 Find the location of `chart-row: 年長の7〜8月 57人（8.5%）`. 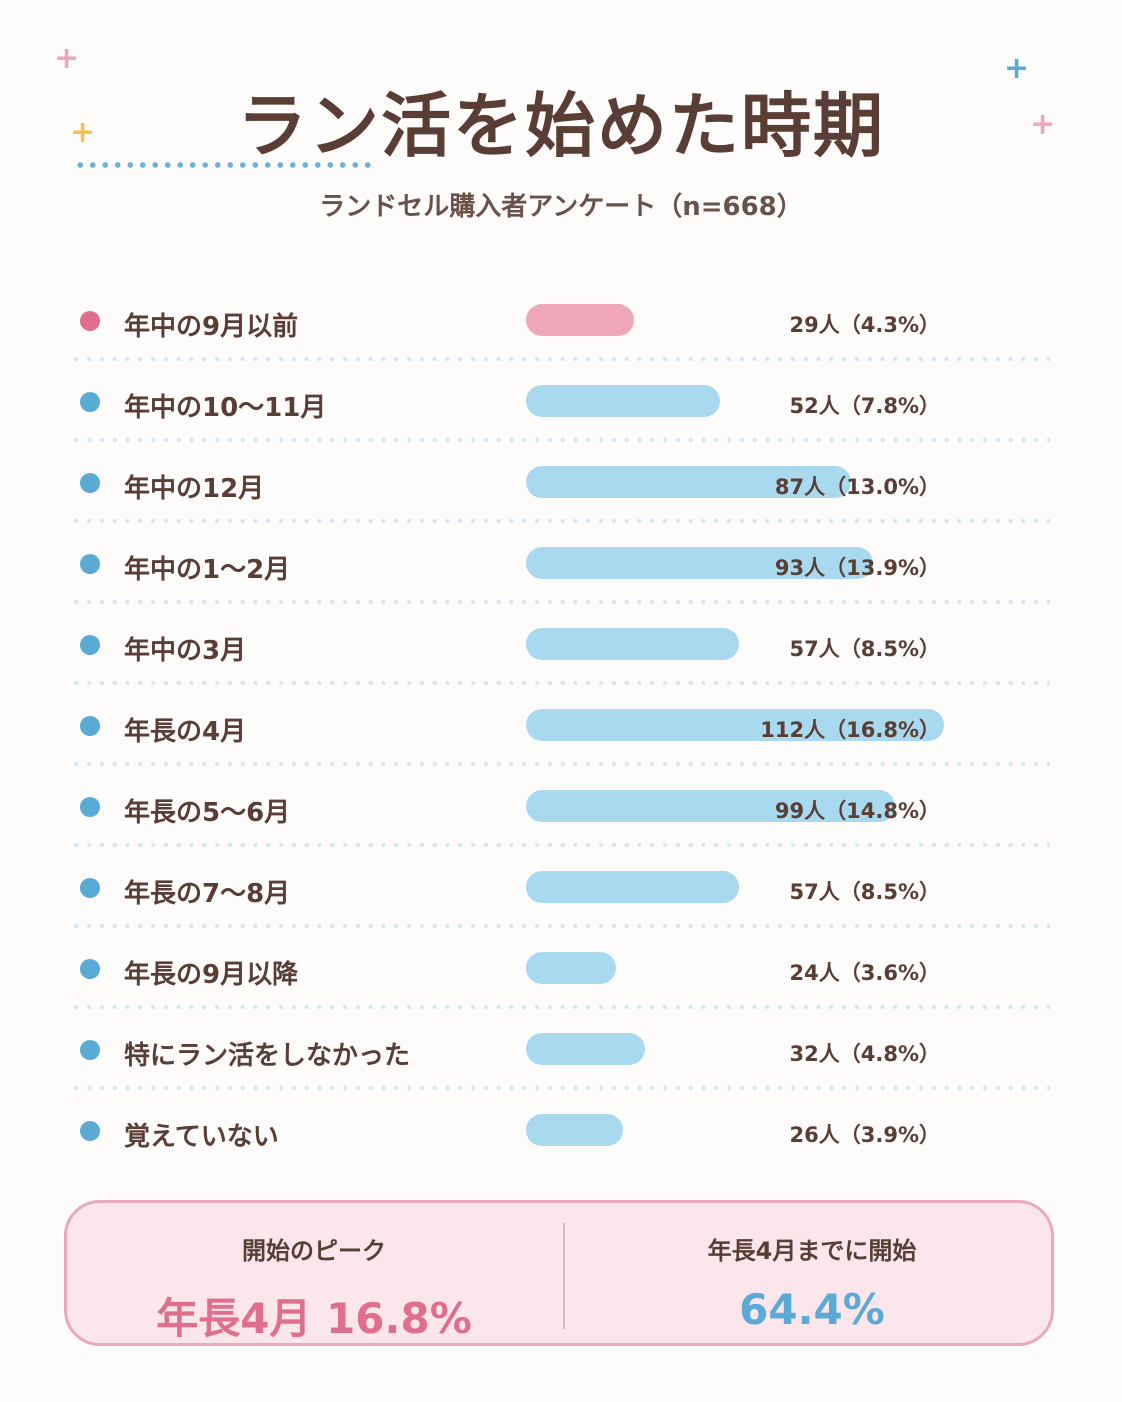

chart-row: 年長の7〜8月 57人（8.5%） is located at coordinates (560, 888).